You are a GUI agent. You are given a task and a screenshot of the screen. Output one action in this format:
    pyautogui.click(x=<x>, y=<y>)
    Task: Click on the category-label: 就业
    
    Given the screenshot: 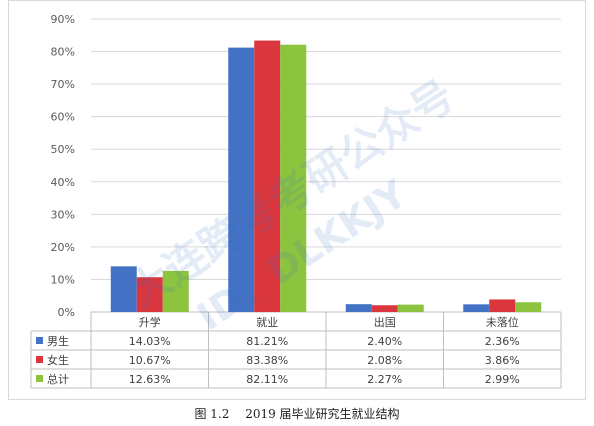 What is the action you would take?
    pyautogui.click(x=267, y=322)
    